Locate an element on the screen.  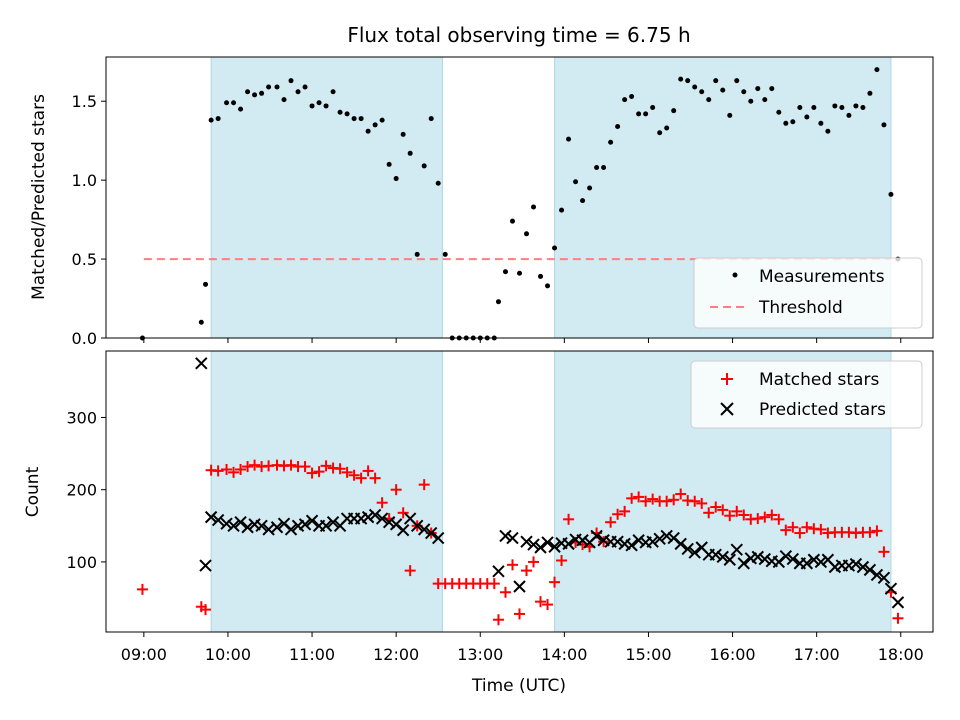
x-tick-label: 09:00 is located at coordinates (144, 654).